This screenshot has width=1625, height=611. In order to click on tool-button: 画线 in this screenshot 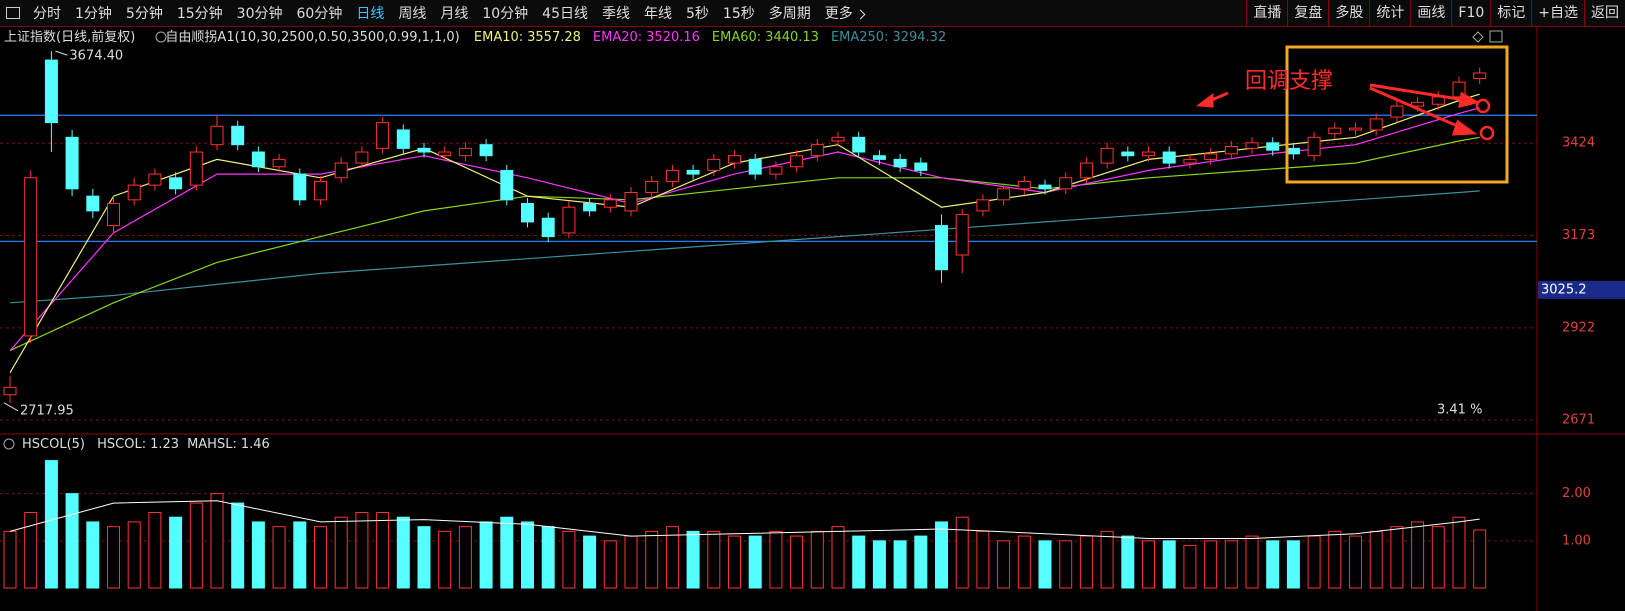, I will do `click(1430, 13)`.